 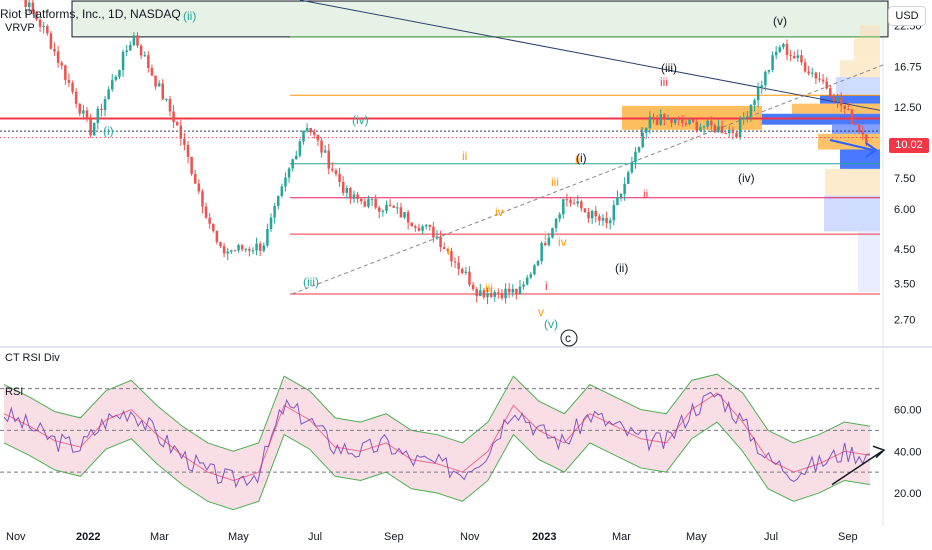 I want to click on wave-label: (iv), so click(x=746, y=178).